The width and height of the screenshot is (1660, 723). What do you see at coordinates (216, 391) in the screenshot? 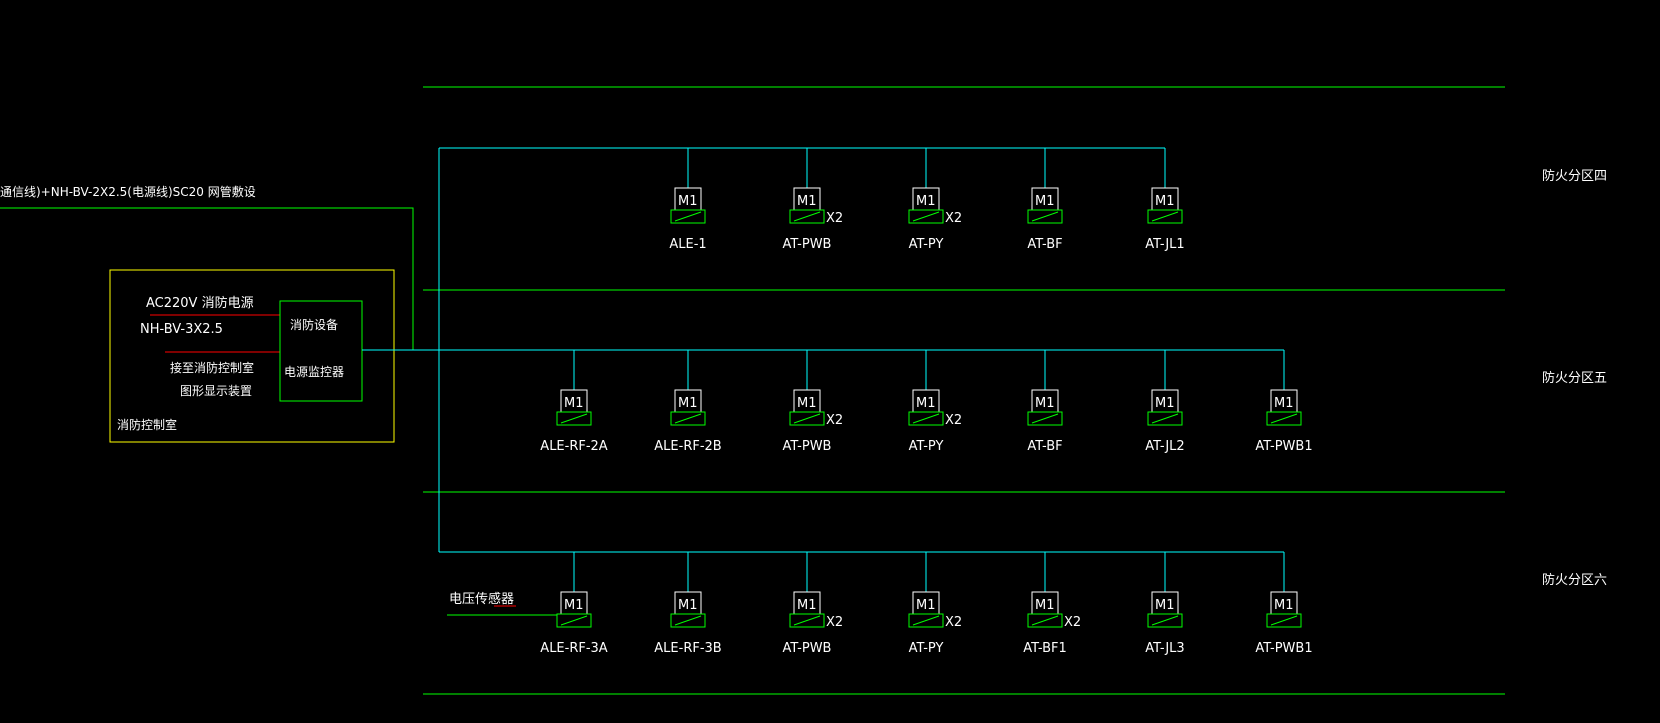
I see `link-label-2: 图形显示装置` at bounding box center [216, 391].